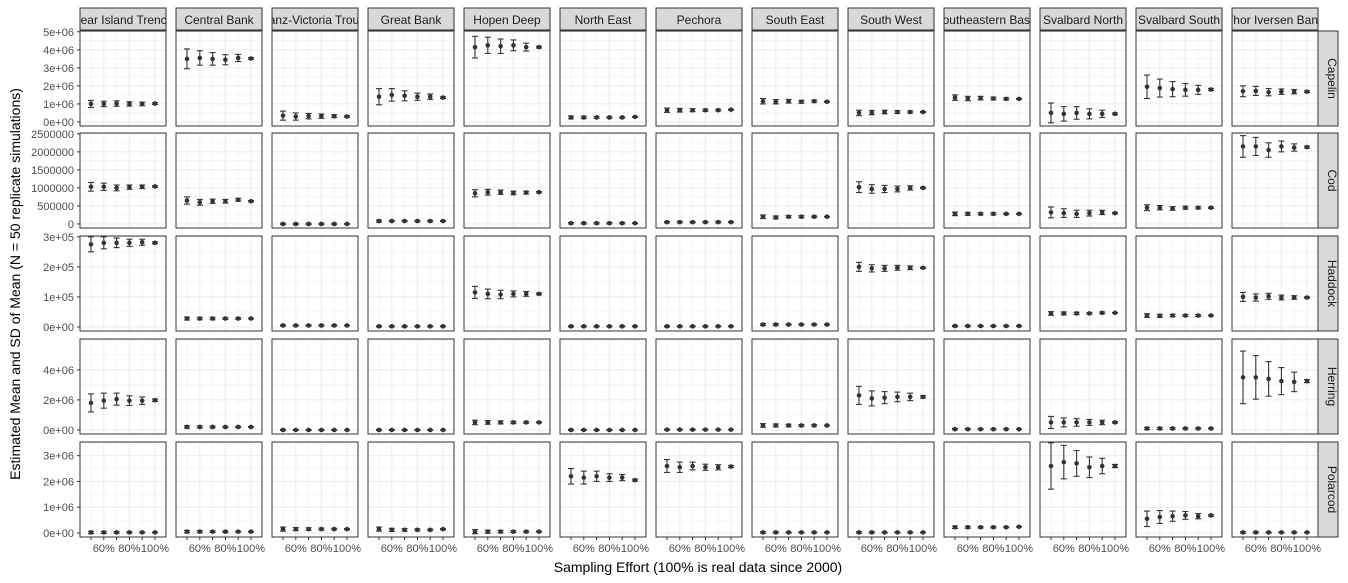 The width and height of the screenshot is (1348, 583). What do you see at coordinates (1332, 284) in the screenshot?
I see `strip-label: Haddock` at bounding box center [1332, 284].